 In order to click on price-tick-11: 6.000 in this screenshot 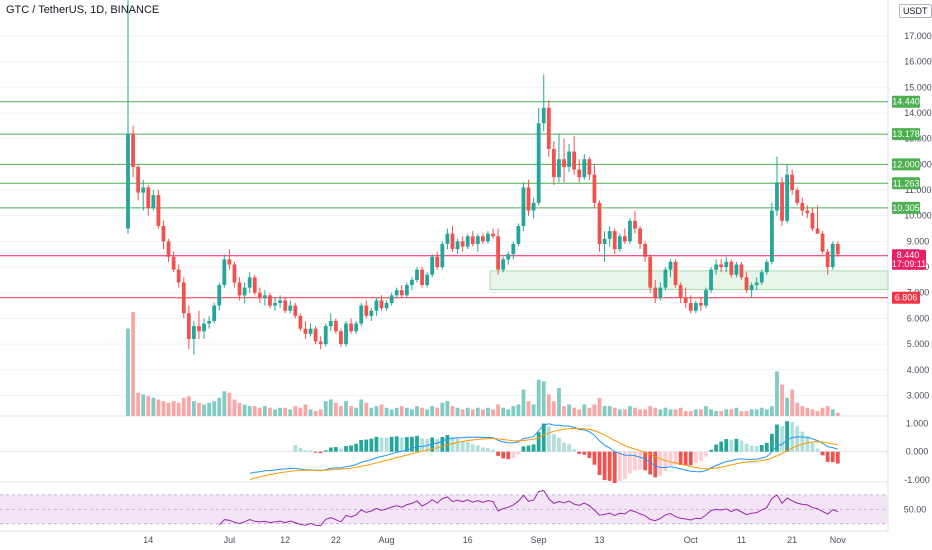, I will do `click(918, 318)`.